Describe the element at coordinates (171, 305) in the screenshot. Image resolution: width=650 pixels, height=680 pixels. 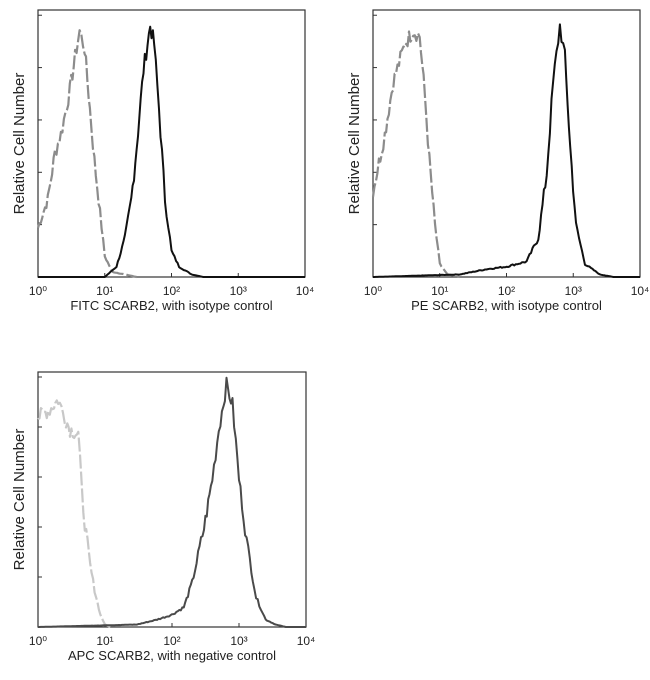
I see `x-axis-label: FITC SCARB2, with isotype control` at that location.